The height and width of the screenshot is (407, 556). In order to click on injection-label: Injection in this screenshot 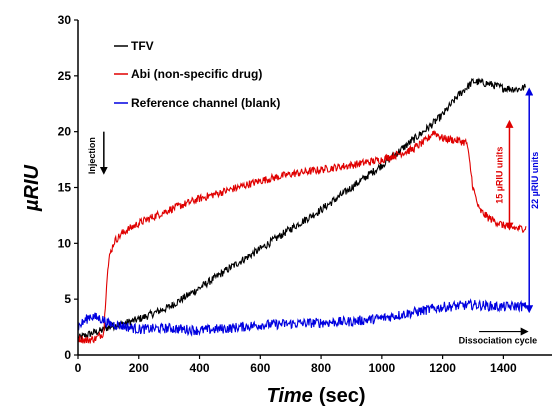, I will do `click(92, 155)`.